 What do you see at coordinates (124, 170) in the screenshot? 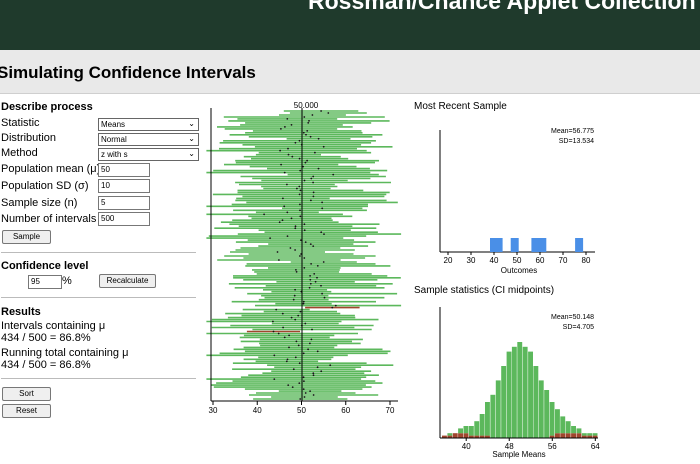
I see `pop-mean-input: 50` at bounding box center [124, 170].